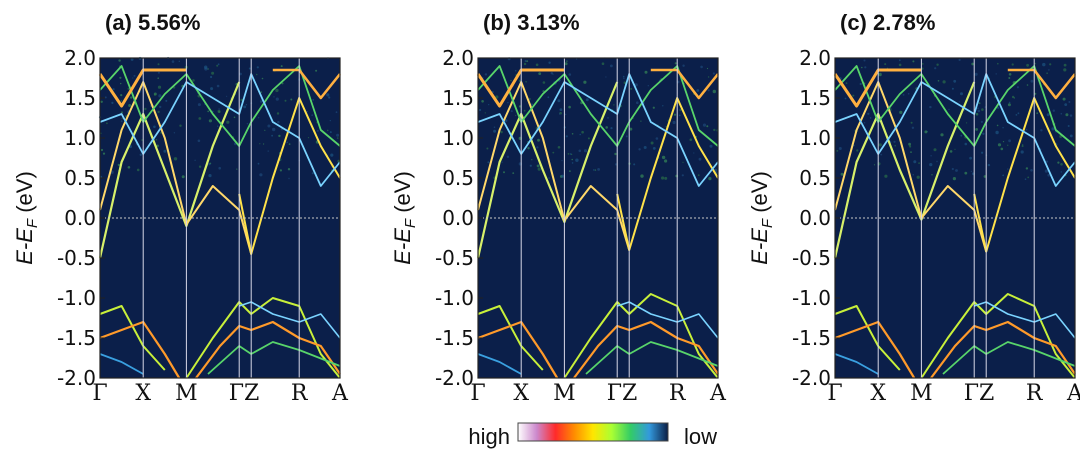 This screenshot has width=1080, height=452. I want to click on y-tick-label: -2.0, so click(454, 378).